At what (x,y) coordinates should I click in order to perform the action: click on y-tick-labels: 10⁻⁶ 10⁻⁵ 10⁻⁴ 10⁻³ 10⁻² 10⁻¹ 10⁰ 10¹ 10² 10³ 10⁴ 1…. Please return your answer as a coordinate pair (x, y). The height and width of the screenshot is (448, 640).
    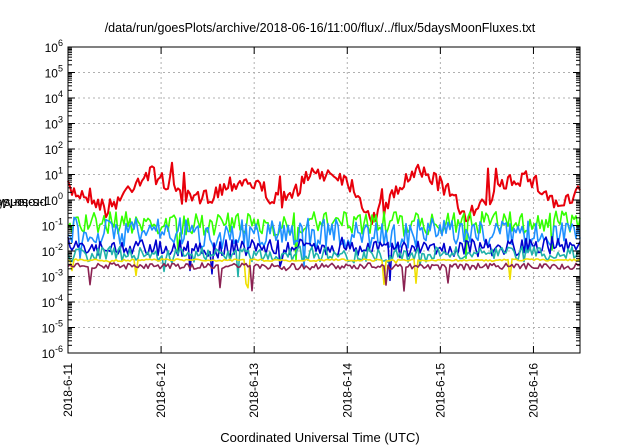
    Looking at the image, I should click on (52, 199).